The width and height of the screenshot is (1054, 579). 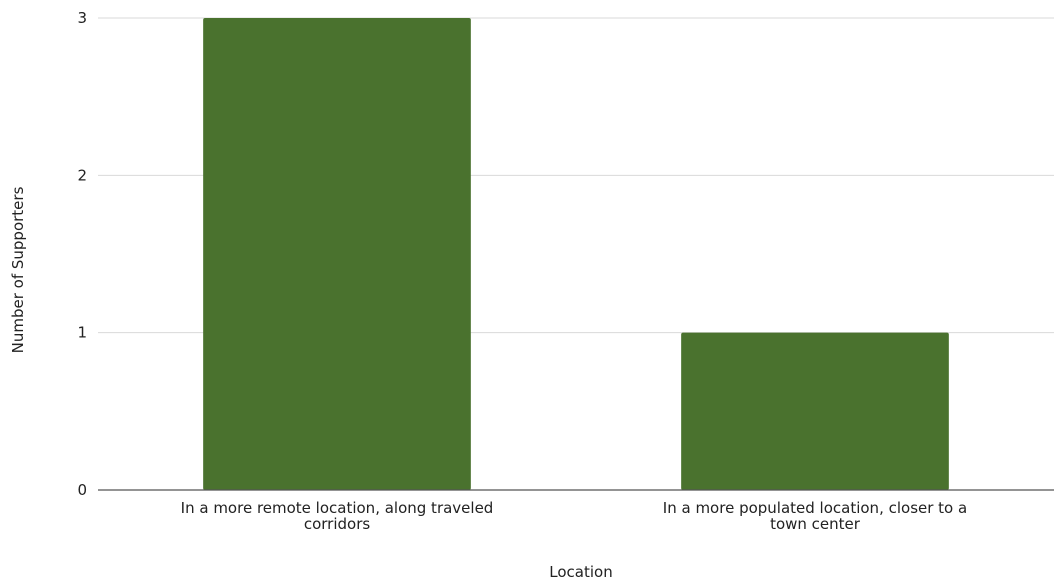 What do you see at coordinates (82, 490) in the screenshot?
I see `y-tick-label: 0` at bounding box center [82, 490].